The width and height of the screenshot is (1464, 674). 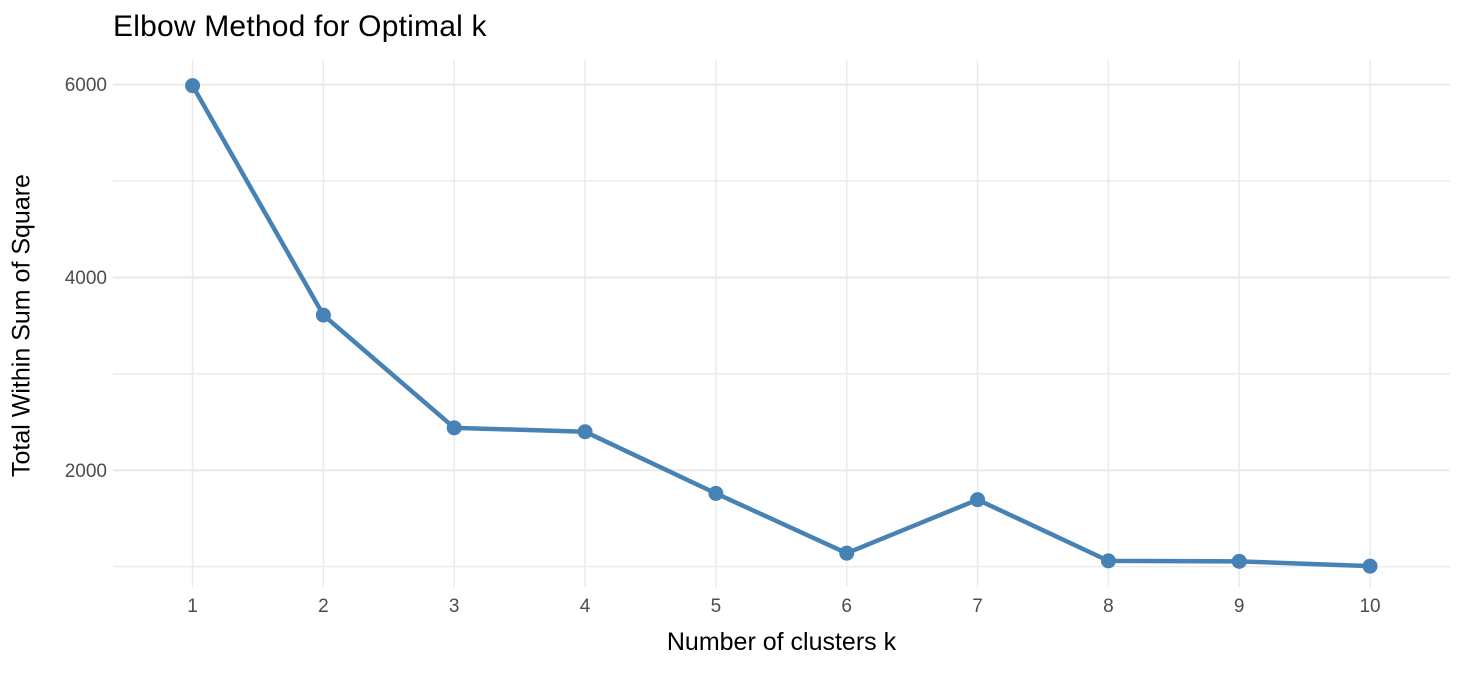 I want to click on x-tick-label: 2, so click(x=323, y=606).